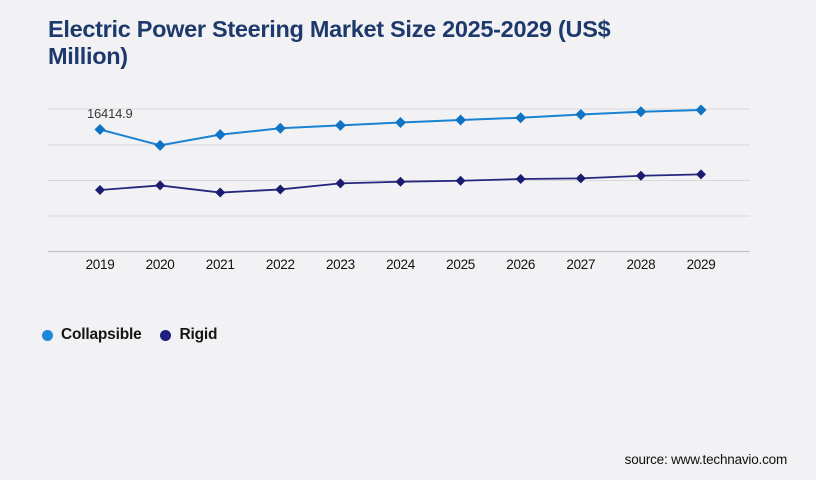 The height and width of the screenshot is (480, 816). Describe the element at coordinates (401, 264) in the screenshot. I see `x-axis-tick-2024: 2024` at that location.